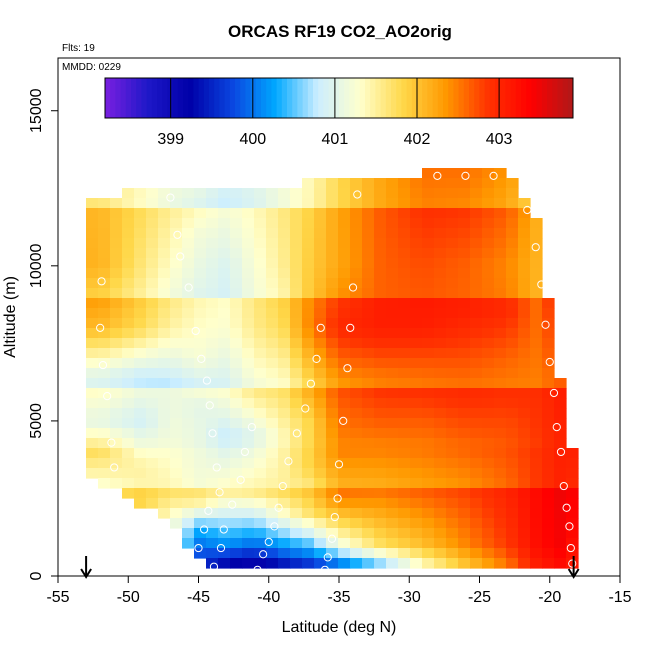 The width and height of the screenshot is (650, 650). I want to click on latitude-arrow-markers, so click(330, 567).